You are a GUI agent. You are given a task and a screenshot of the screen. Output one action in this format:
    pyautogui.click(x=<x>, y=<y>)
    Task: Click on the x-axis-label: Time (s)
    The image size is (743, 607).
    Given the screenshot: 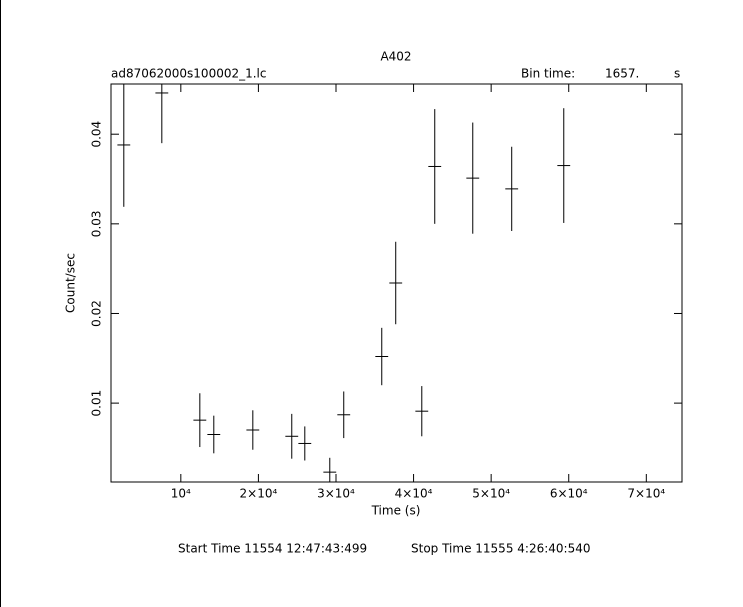 What is the action you would take?
    pyautogui.click(x=396, y=511)
    